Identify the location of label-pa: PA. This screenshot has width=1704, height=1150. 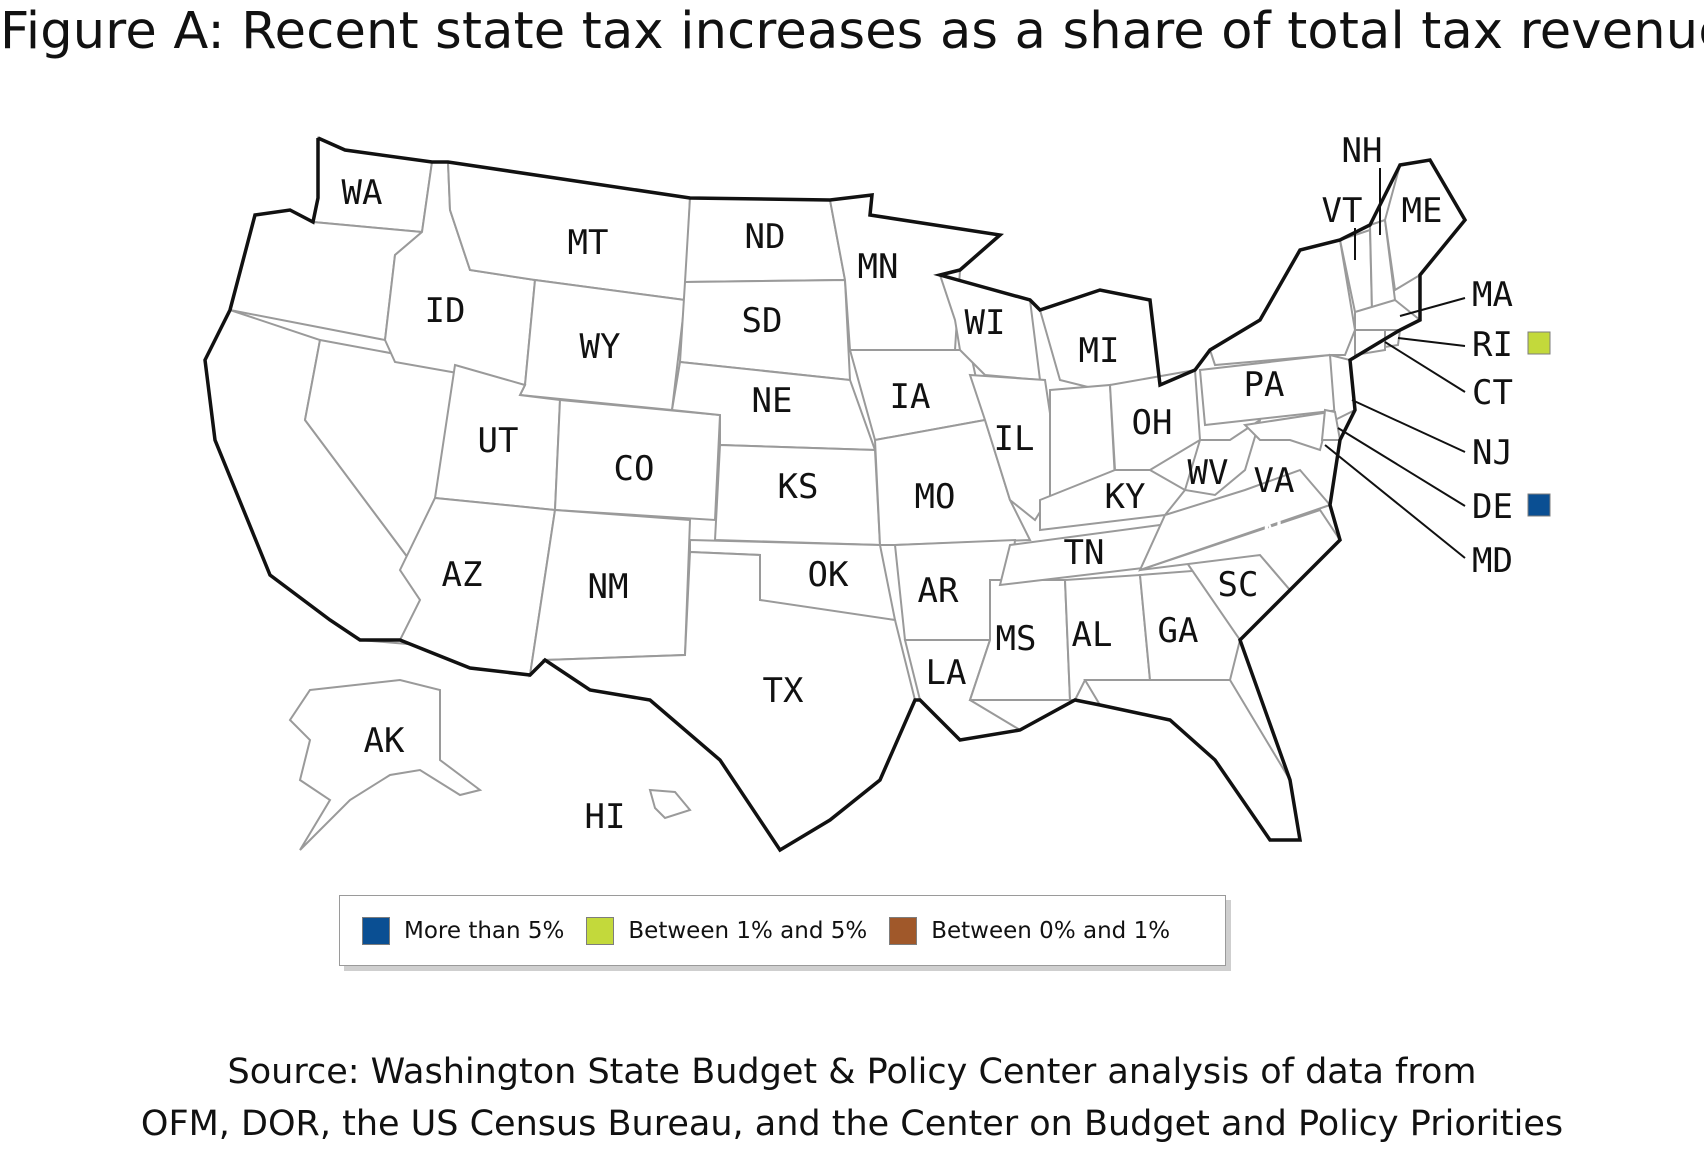
(1264, 385).